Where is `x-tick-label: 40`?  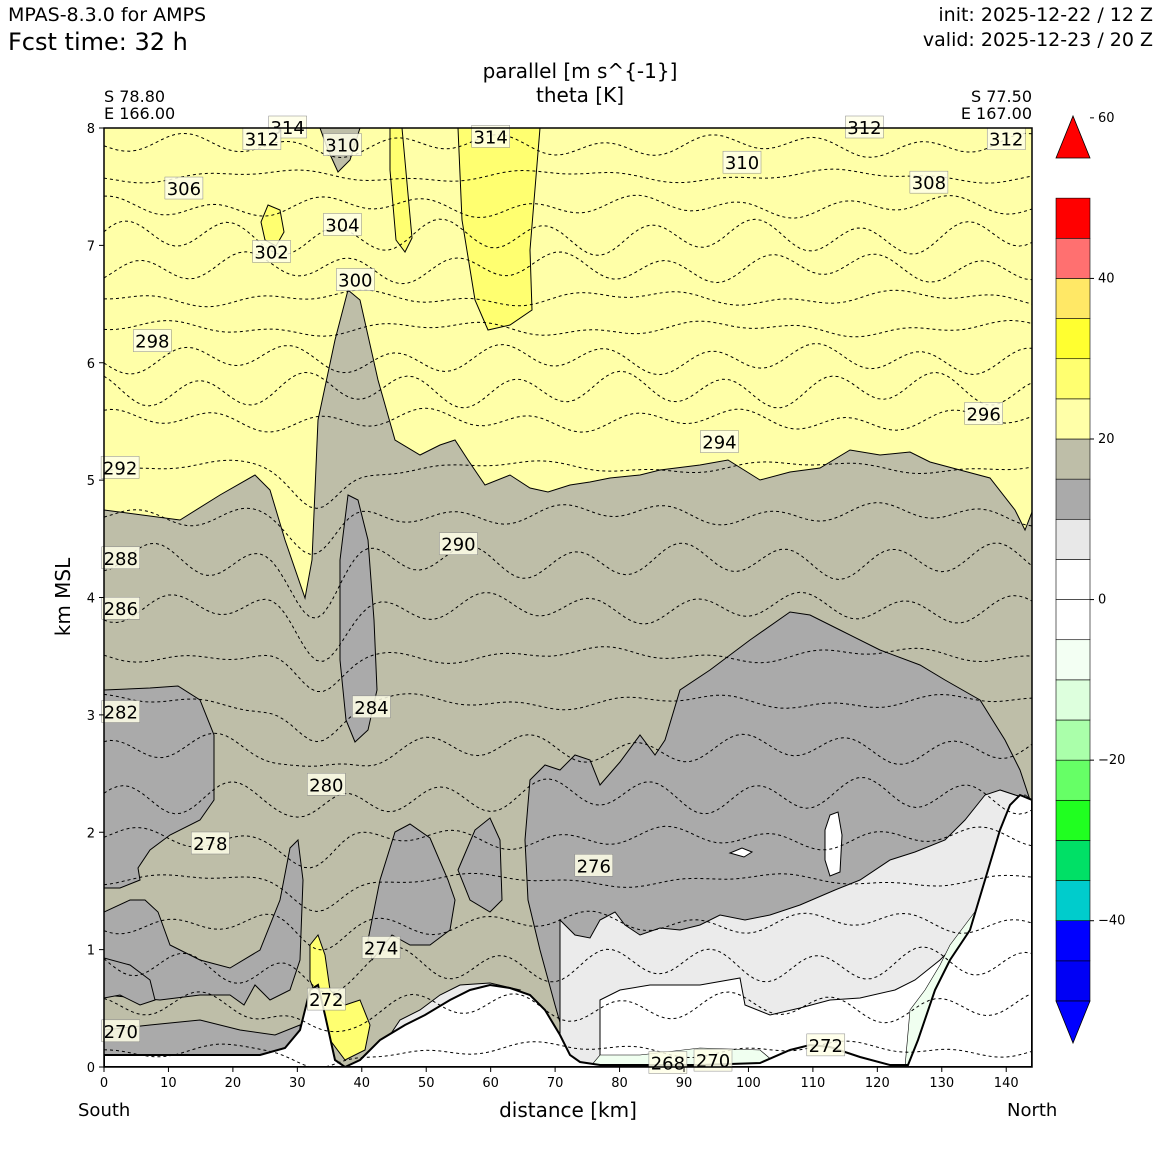 x-tick-label: 40 is located at coordinates (362, 1083).